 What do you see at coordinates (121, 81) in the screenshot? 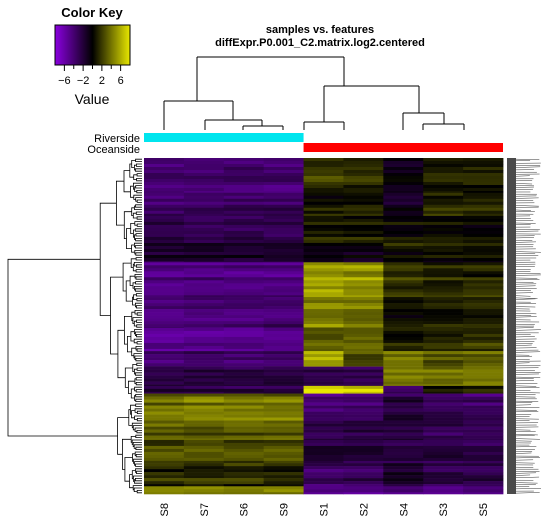
I see `color-key-tick-label: 6` at bounding box center [121, 81].